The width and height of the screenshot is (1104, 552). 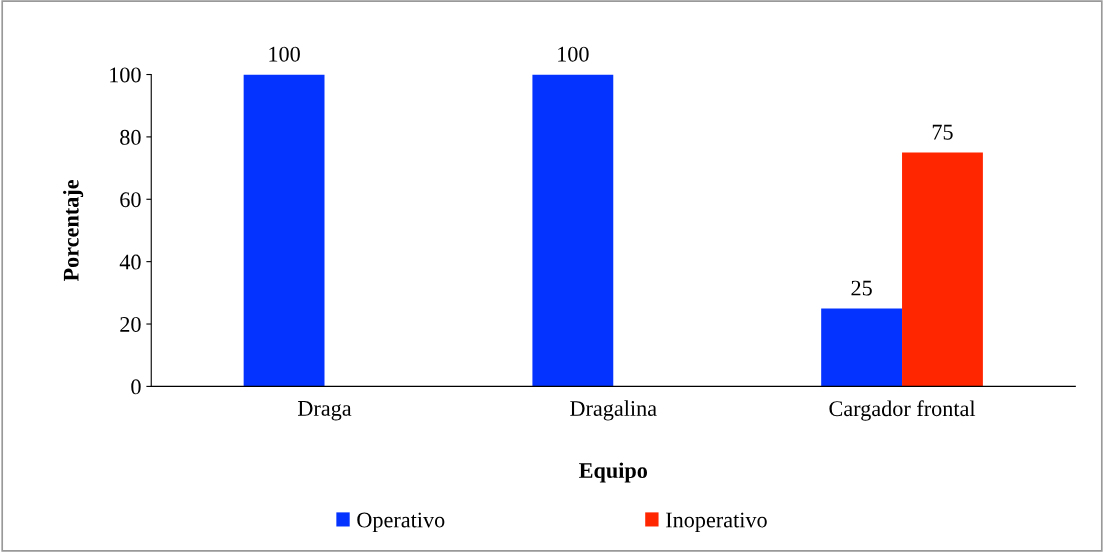 I want to click on y-tick-label: 80, so click(x=130, y=137).